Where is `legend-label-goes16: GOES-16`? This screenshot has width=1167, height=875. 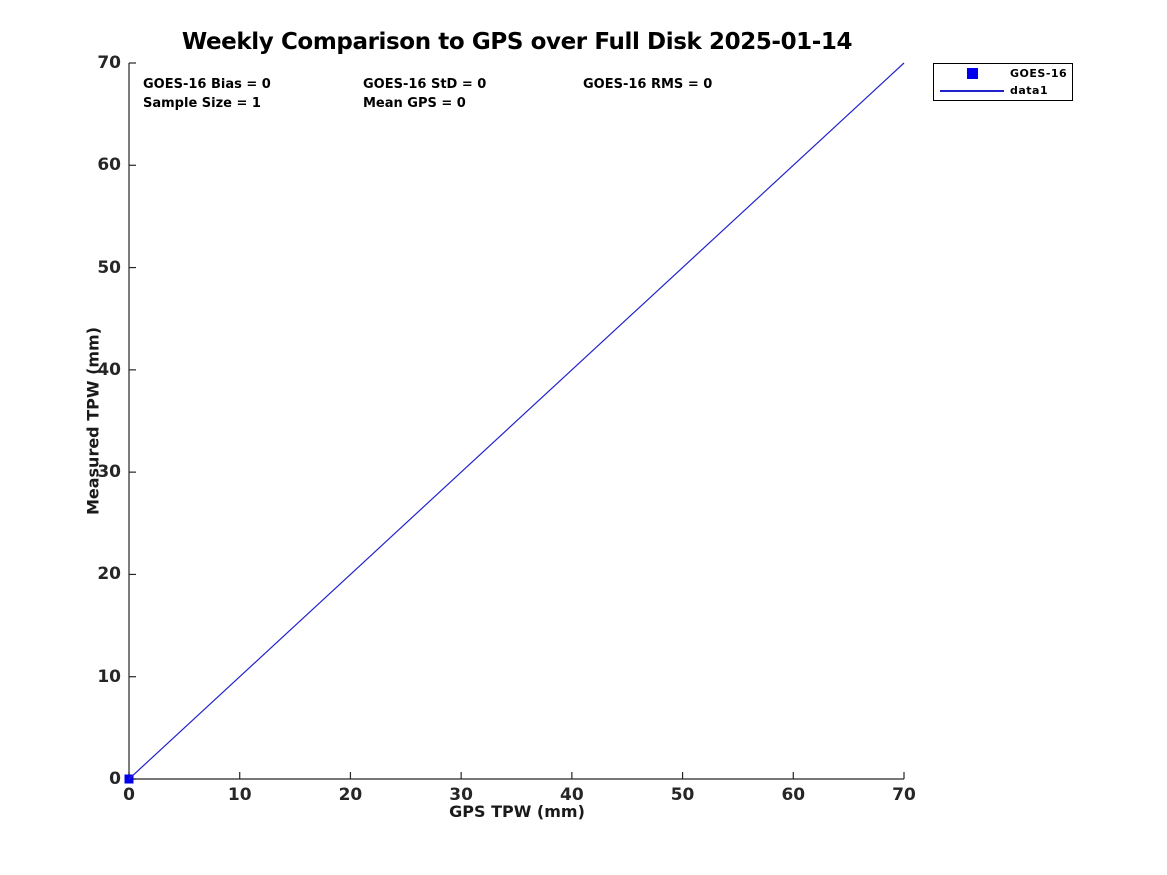 legend-label-goes16: GOES-16 is located at coordinates (1039, 73).